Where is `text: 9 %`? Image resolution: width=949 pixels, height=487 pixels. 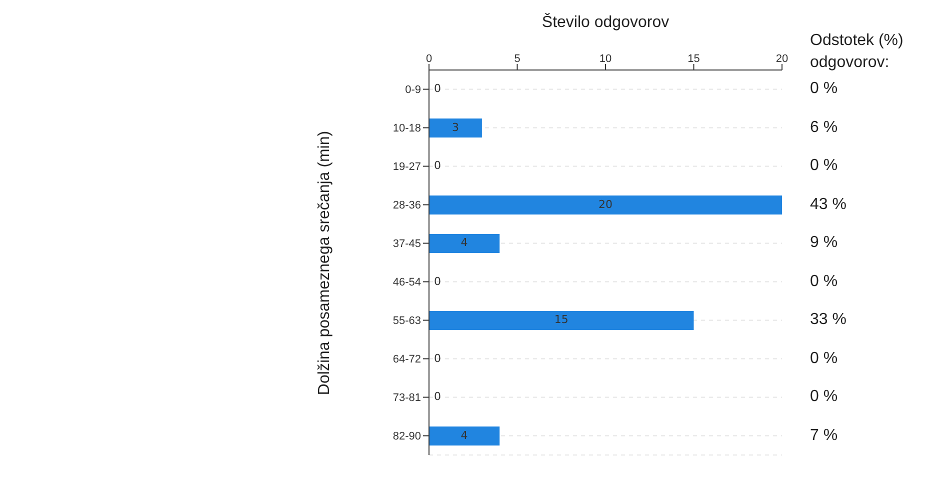 text: 9 % is located at coordinates (824, 243).